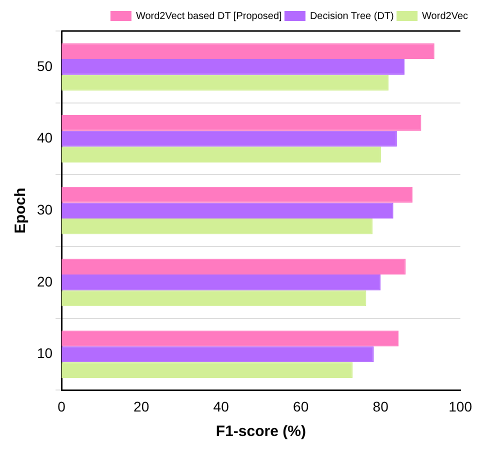 The height and width of the screenshot is (453, 483). I want to click on x-tick-label: 0, so click(62, 406).